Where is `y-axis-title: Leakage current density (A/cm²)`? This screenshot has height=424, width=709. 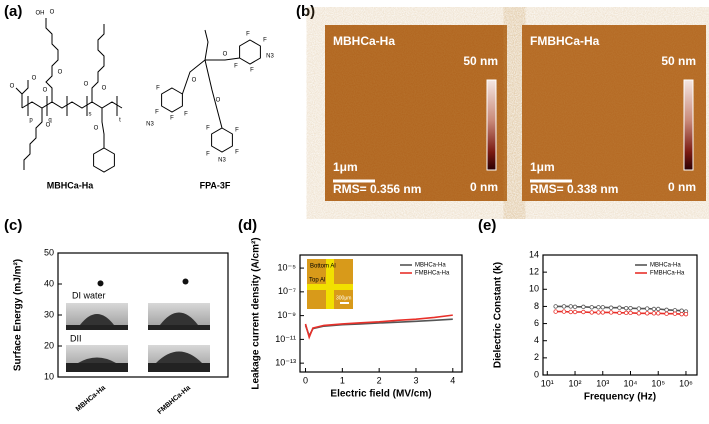 y-axis-title: Leakage current density (A/cm²) is located at coordinates (256, 313).